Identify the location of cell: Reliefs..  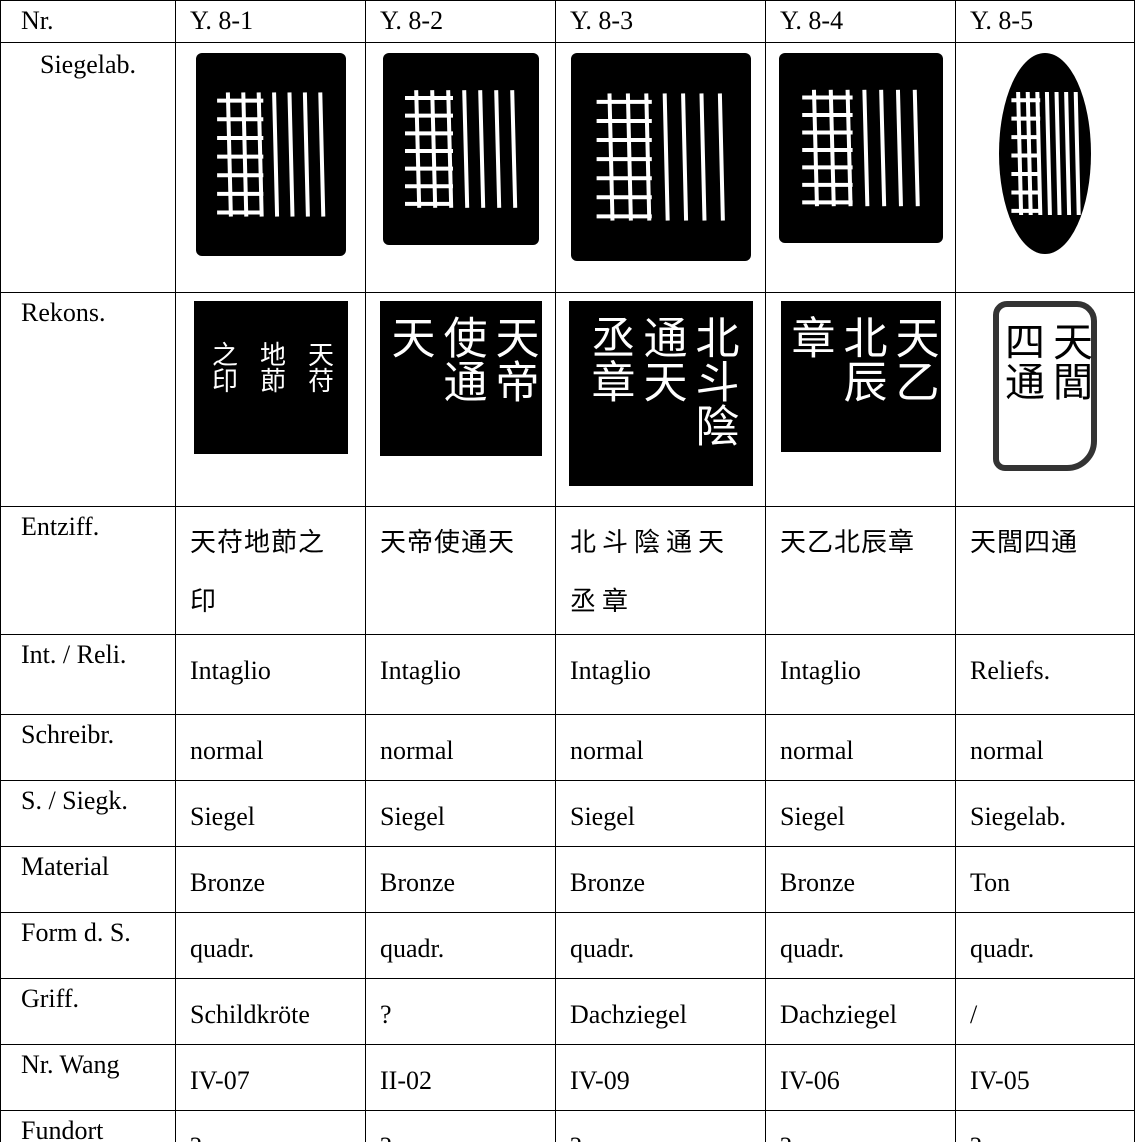
(1045, 674).